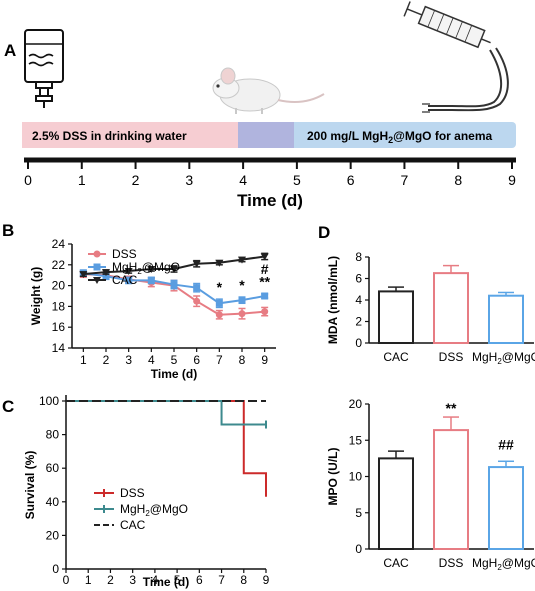  What do you see at coordinates (451, 408) in the screenshot?
I see `mpo-sig-dss: **` at bounding box center [451, 408].